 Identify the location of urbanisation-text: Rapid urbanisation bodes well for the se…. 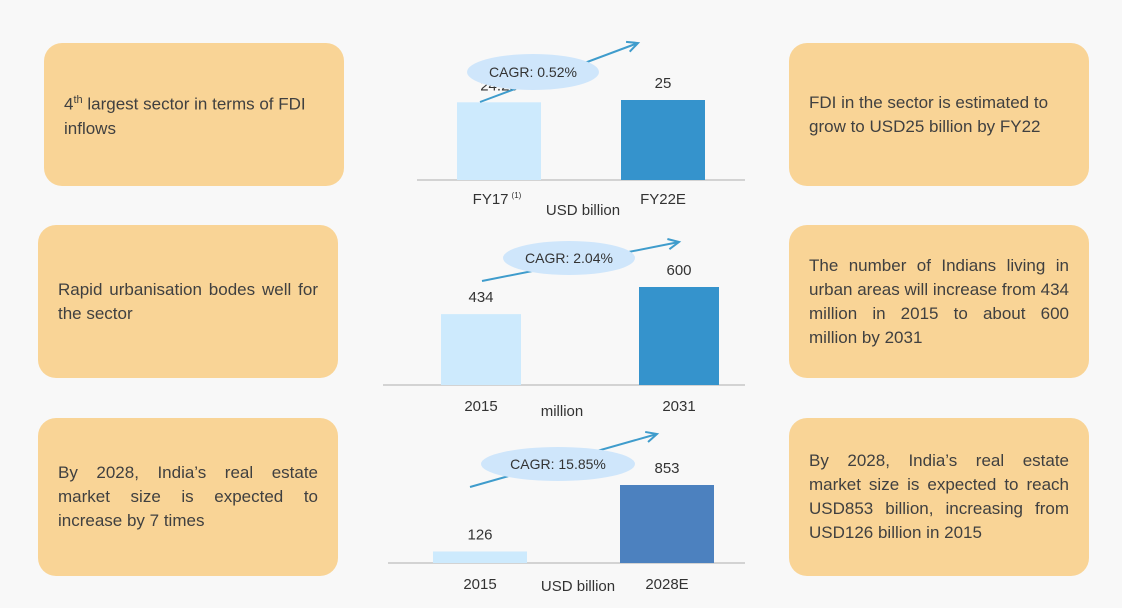
(188, 301).